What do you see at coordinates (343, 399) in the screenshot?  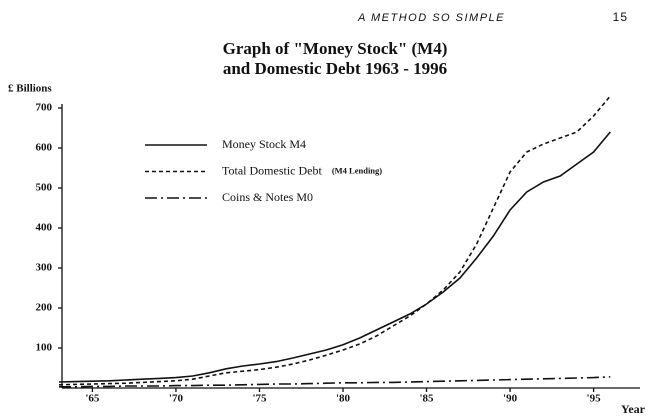 I see `x-tick-label: '80` at bounding box center [343, 399].